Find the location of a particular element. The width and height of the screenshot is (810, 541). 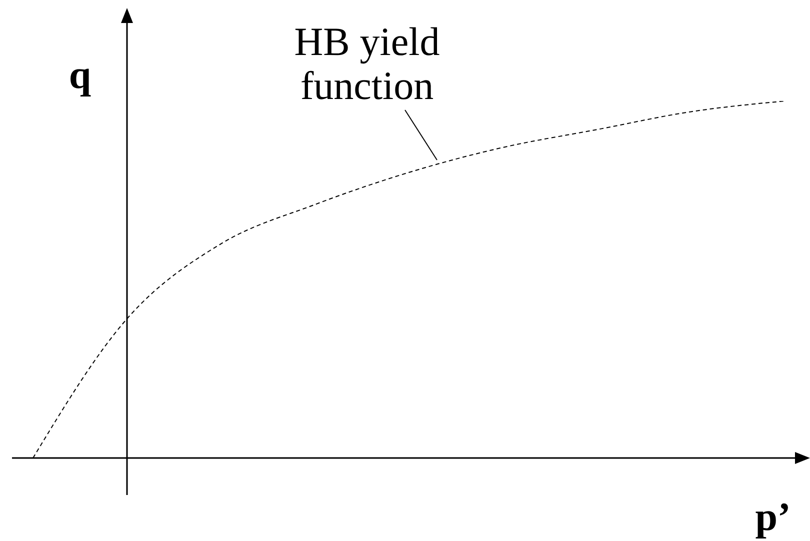

annotation: HB yield function is located at coordinates (367, 63).